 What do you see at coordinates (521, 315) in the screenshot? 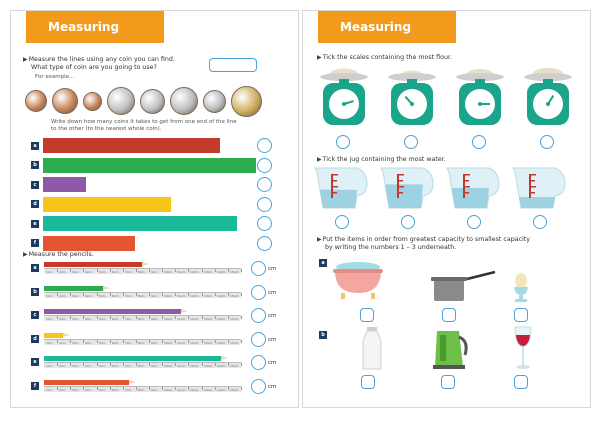
I see `egg-cup-answer-box` at bounding box center [521, 315].